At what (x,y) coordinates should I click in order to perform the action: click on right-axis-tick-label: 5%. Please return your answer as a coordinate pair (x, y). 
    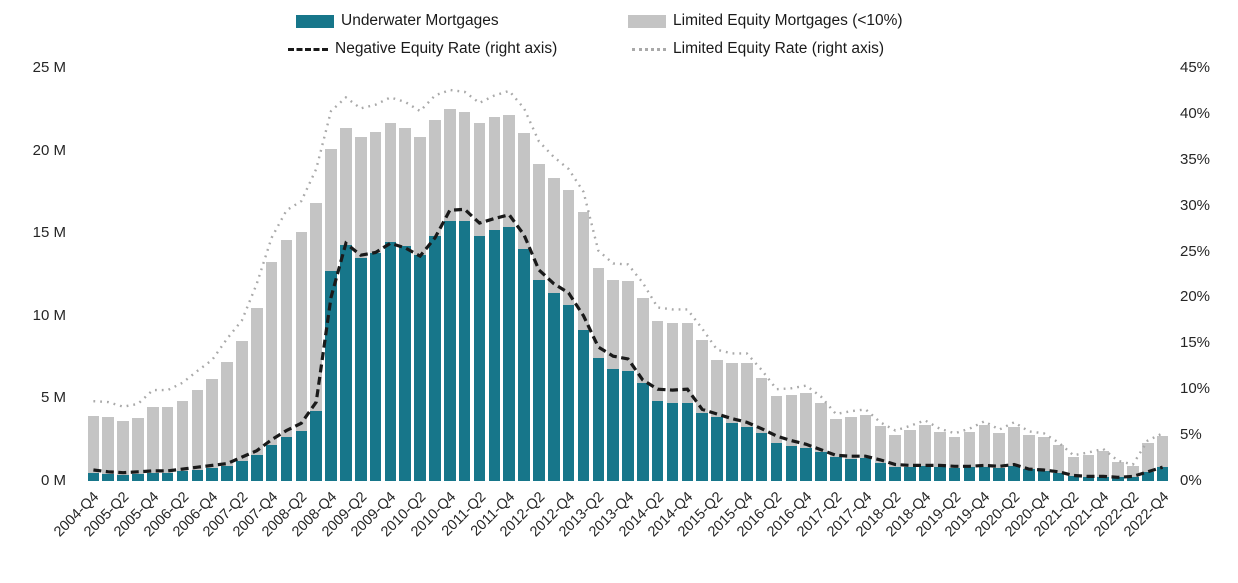
    Looking at the image, I should click on (1191, 435).